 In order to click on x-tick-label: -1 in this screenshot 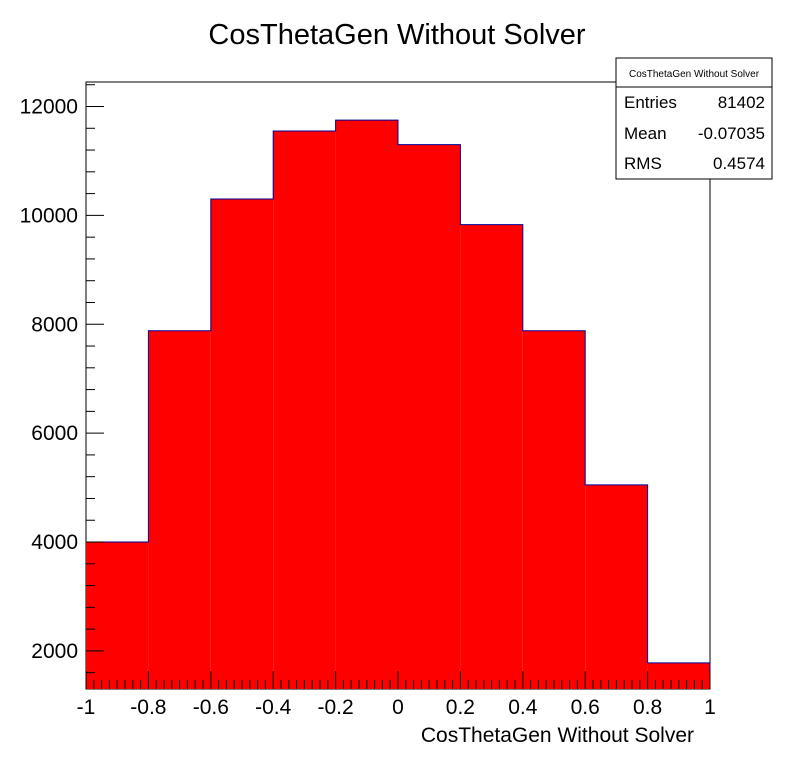, I will do `click(86, 707)`.